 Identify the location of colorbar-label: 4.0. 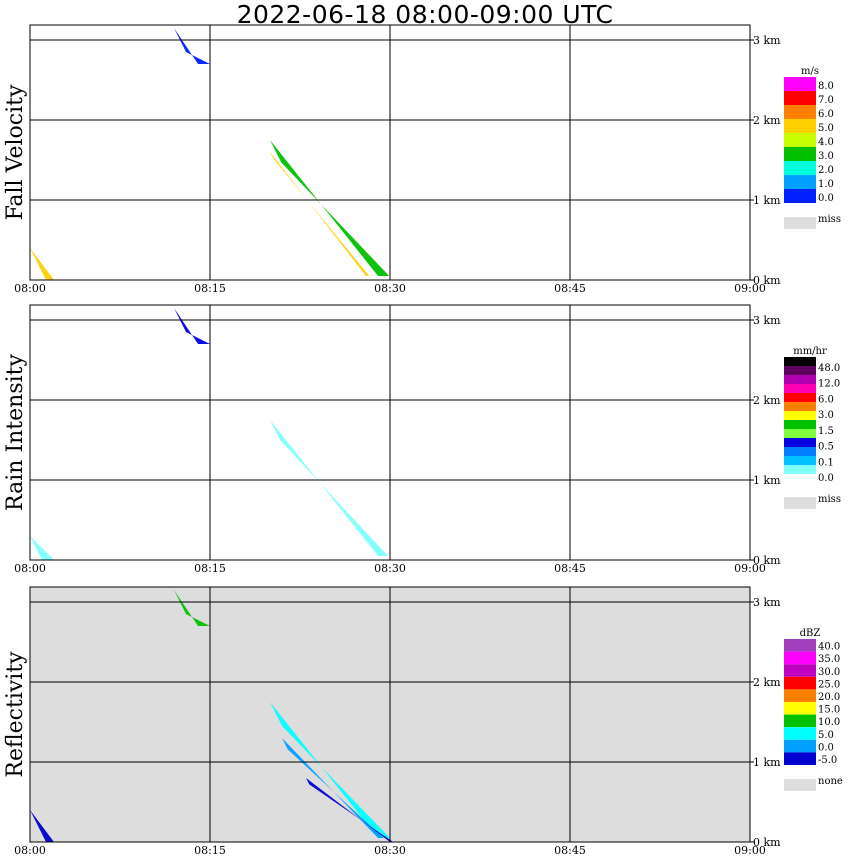
(826, 142).